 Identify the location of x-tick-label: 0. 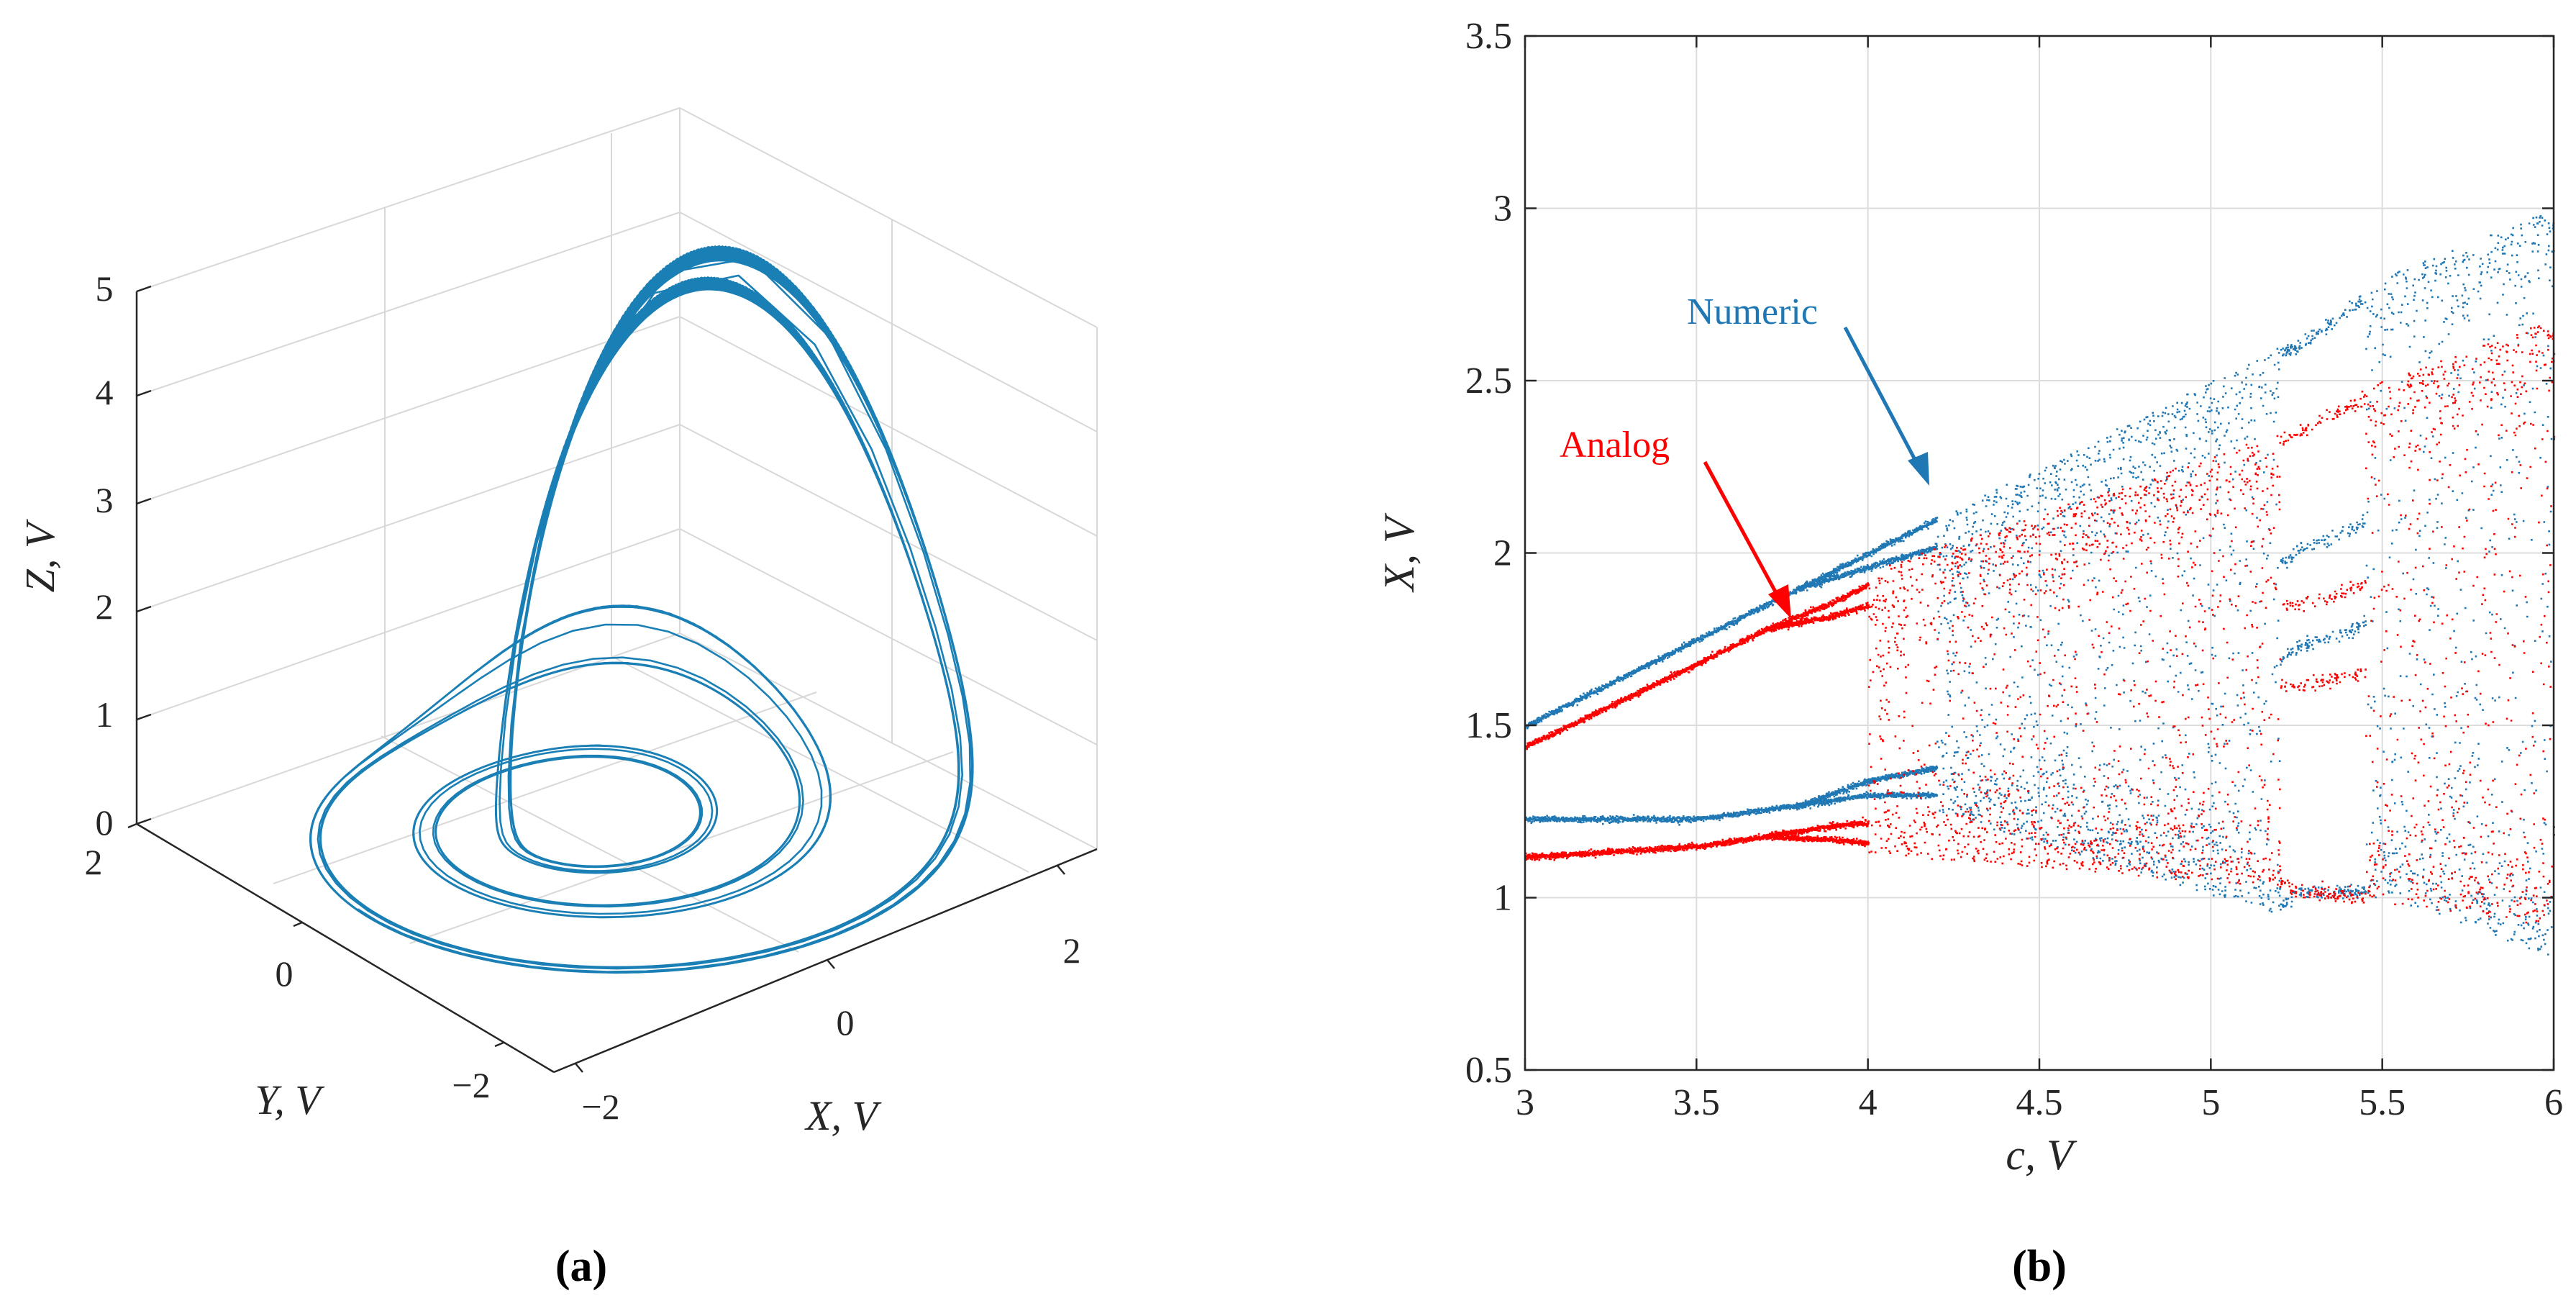
(846, 1022).